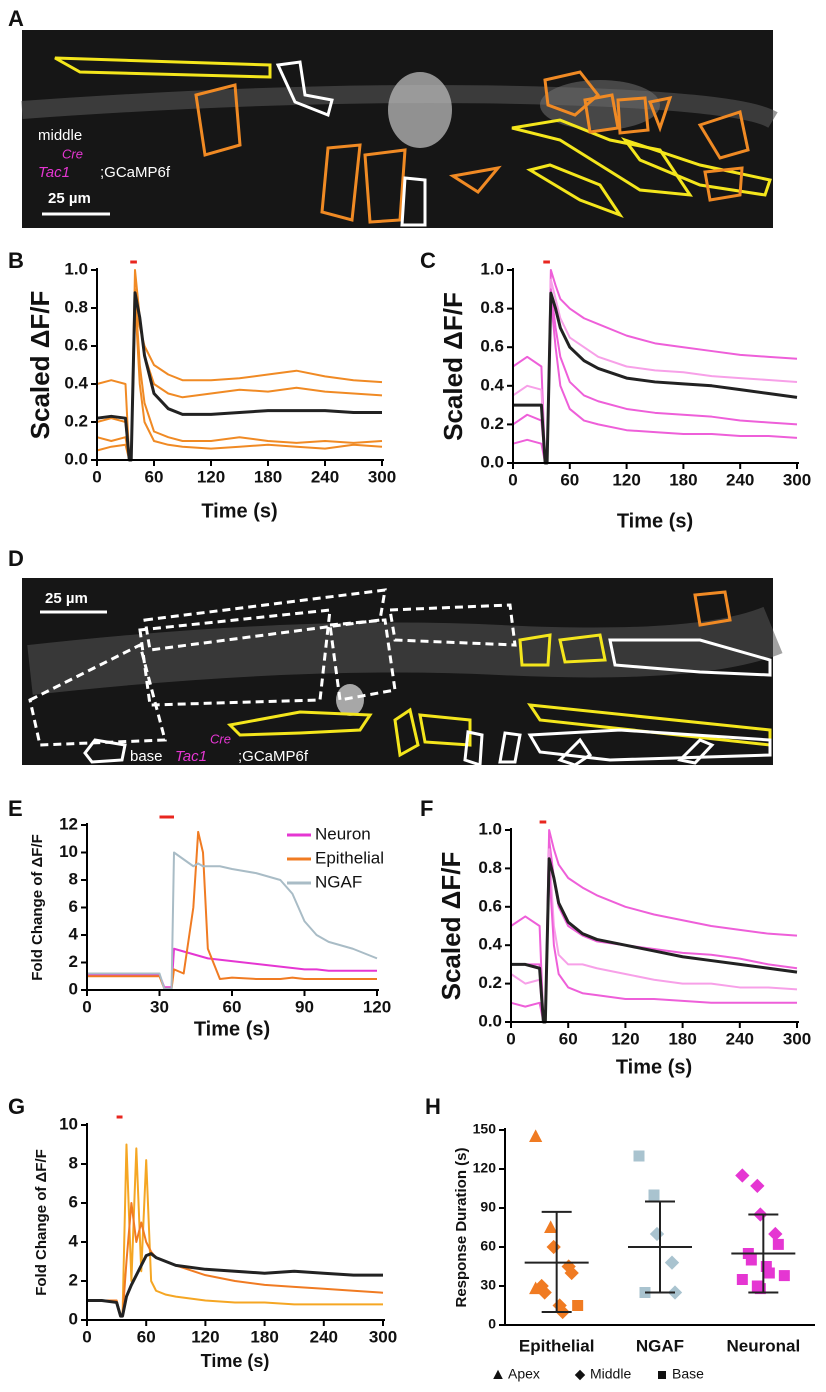  What do you see at coordinates (304, 1006) in the screenshot?
I see `x-tick-label: 90` at bounding box center [304, 1006].